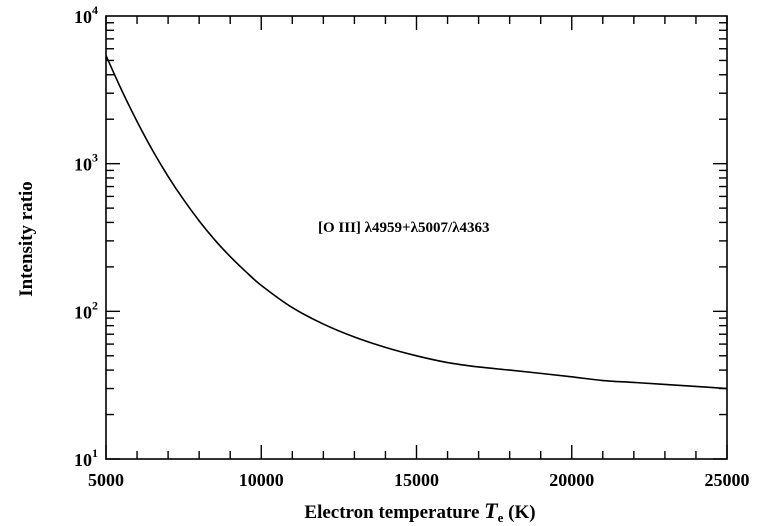 The image size is (758, 526). Describe the element at coordinates (571, 480) in the screenshot. I see `x-tick-label: 20000` at that location.